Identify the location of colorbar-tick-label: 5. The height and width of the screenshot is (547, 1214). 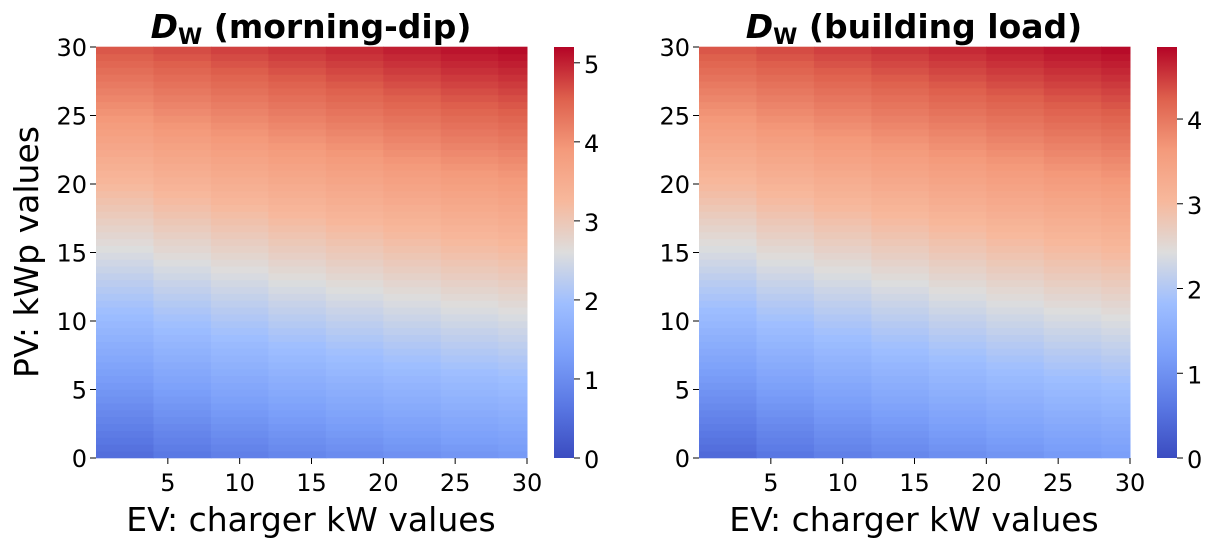
(591, 65).